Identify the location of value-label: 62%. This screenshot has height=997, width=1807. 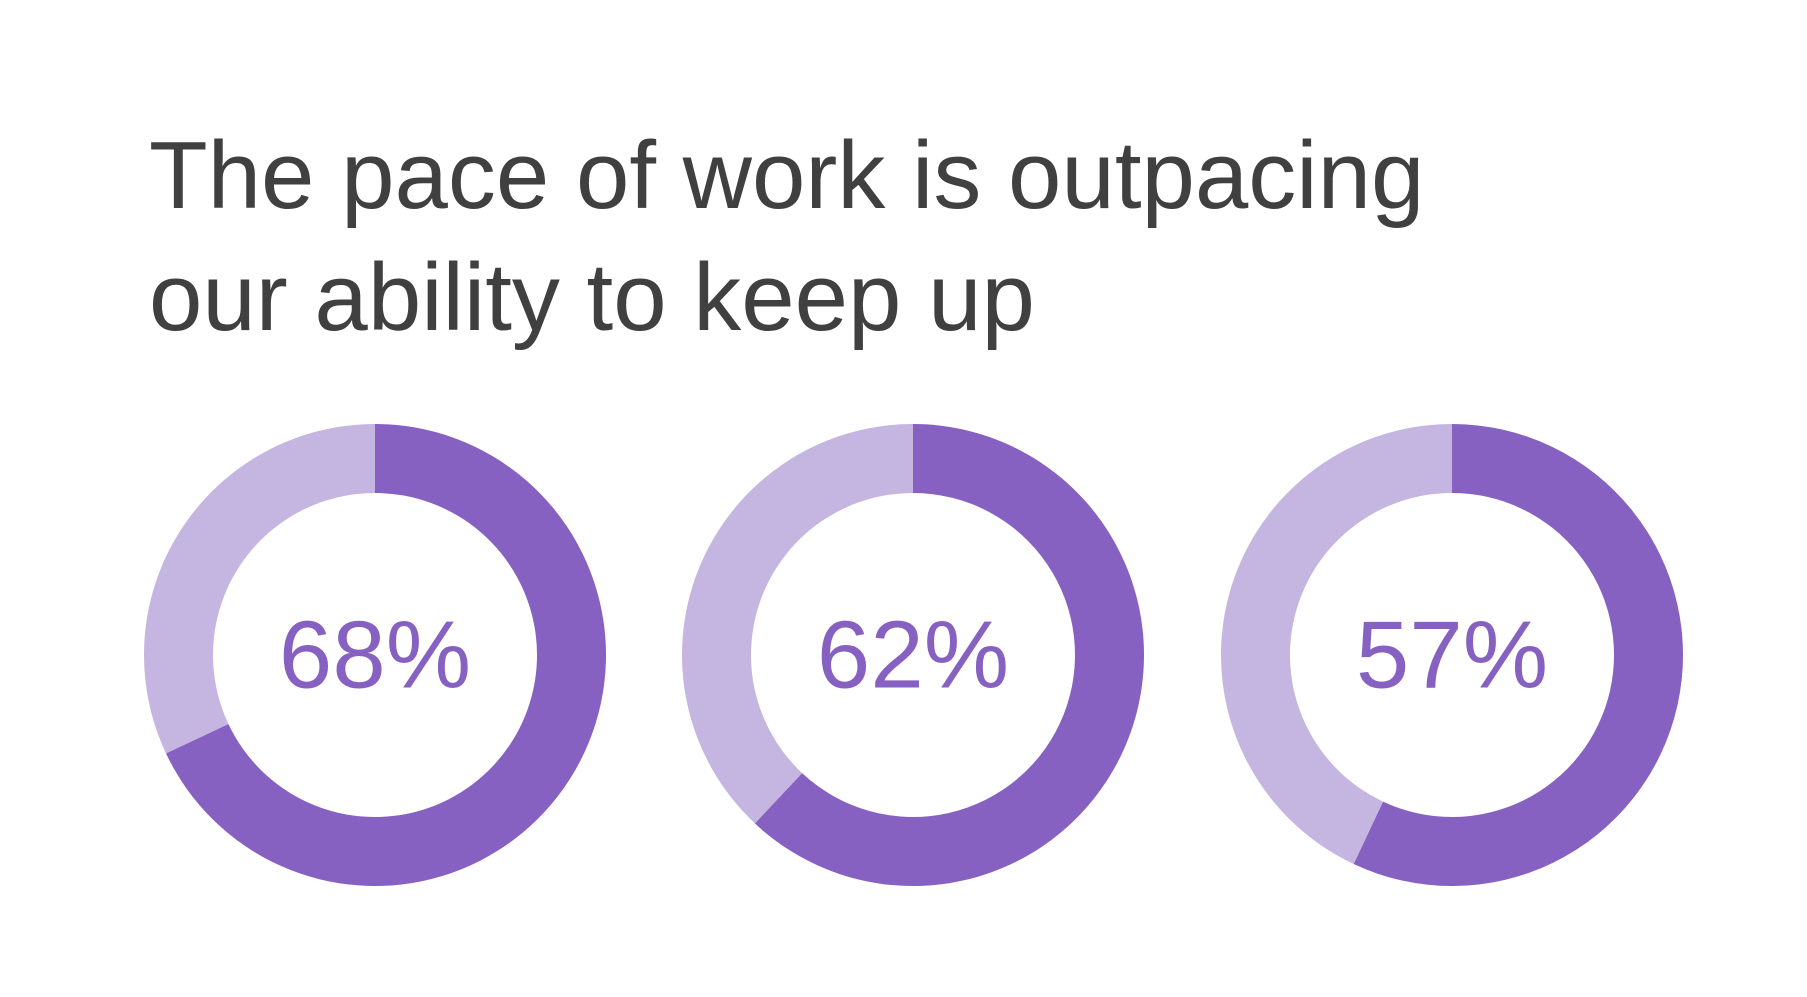
(913, 655).